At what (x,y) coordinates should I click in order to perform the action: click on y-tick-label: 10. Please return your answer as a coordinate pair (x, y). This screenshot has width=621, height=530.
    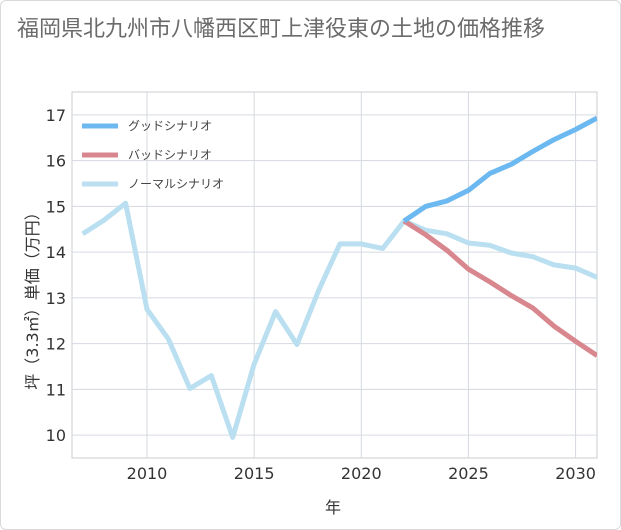
    Looking at the image, I should click on (56, 435).